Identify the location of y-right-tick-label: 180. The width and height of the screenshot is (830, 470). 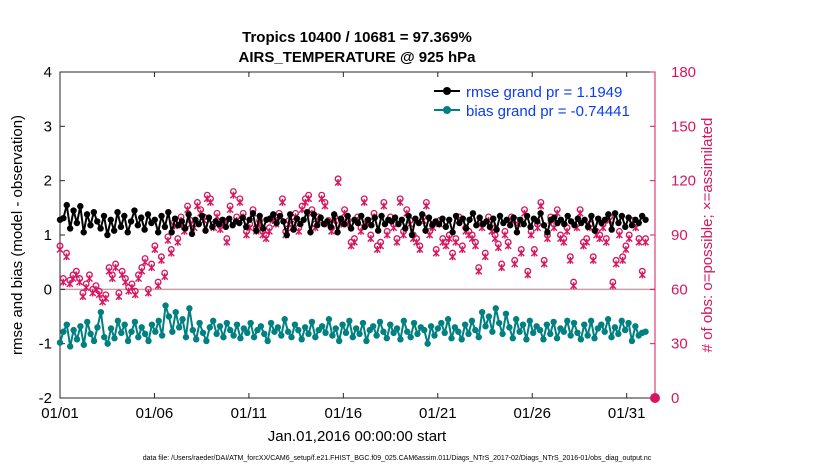
(683, 72).